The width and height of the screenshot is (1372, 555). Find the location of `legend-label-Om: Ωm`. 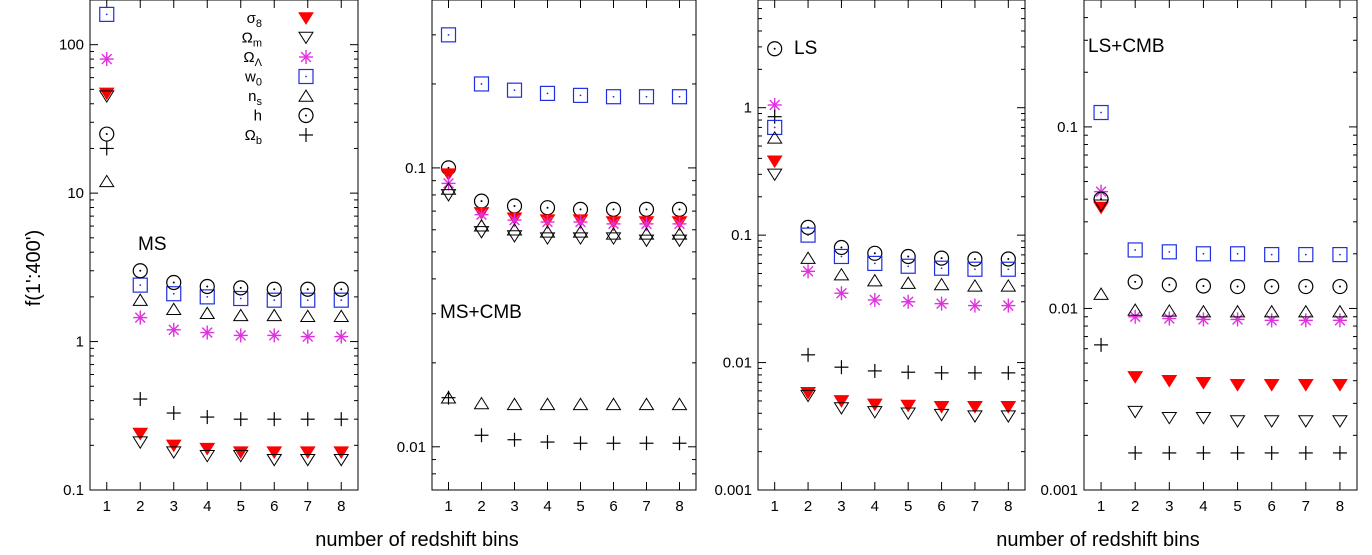

legend-label-Om: Ωm is located at coordinates (252, 40).